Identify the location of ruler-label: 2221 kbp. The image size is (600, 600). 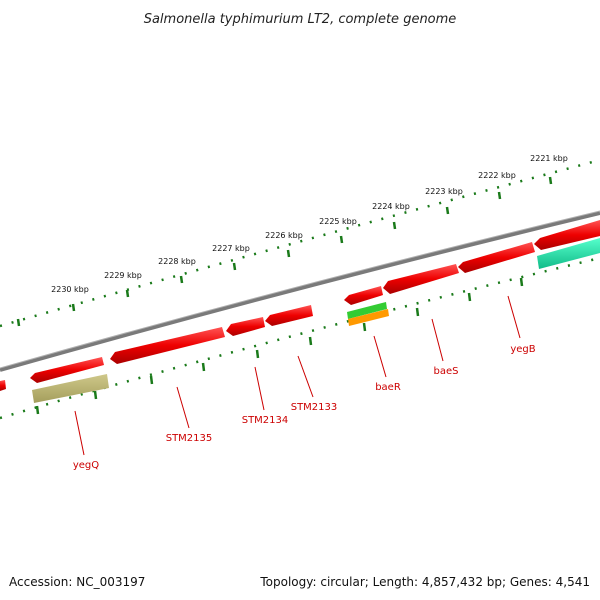
(549, 158).